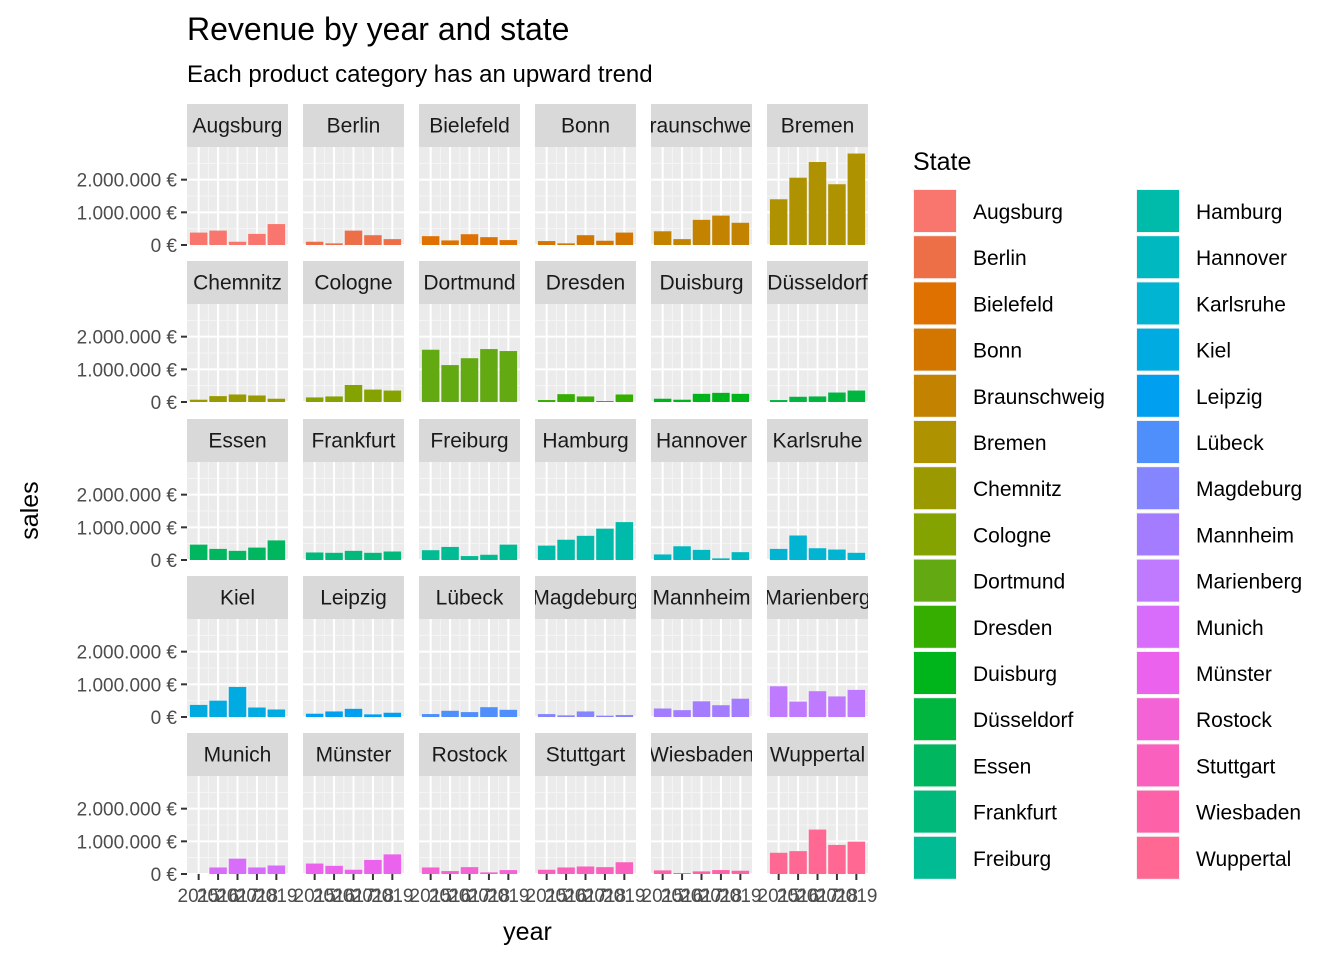 This screenshot has width=1344, height=960. I want to click on facet-label: Rostock, so click(470, 755).